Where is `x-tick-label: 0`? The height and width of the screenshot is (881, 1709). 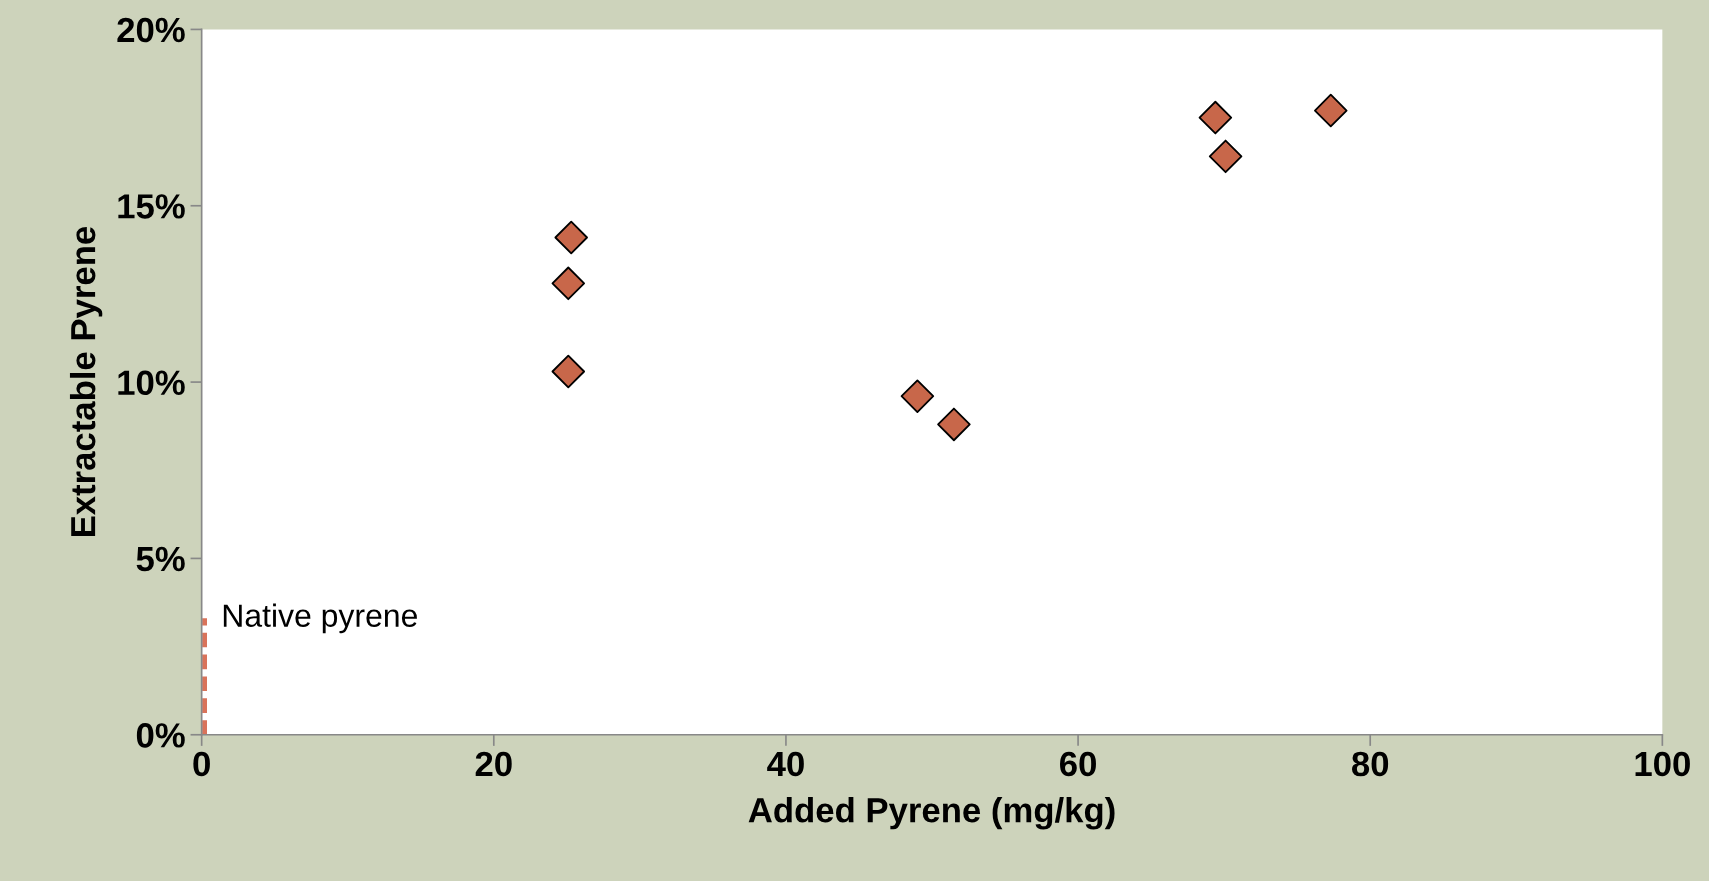 x-tick-label: 0 is located at coordinates (201, 764).